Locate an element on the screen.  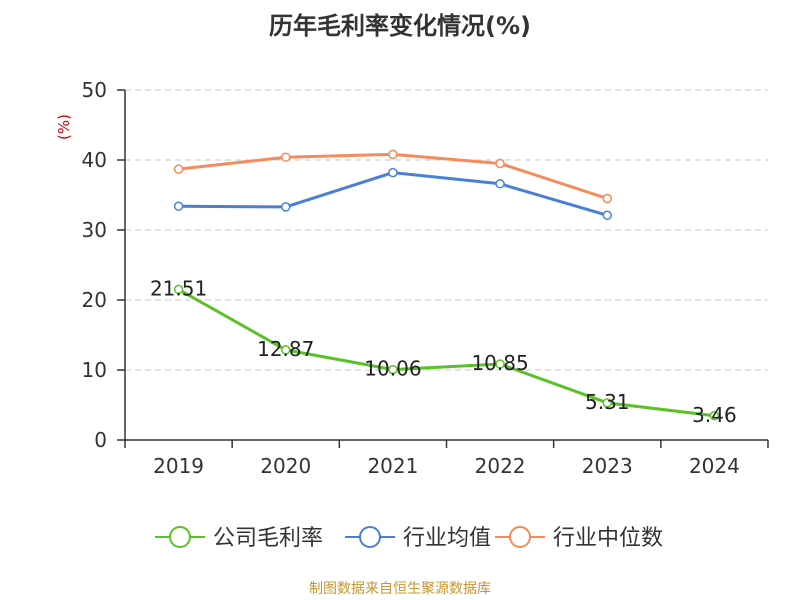
data-label: 21.51 is located at coordinates (178, 288).